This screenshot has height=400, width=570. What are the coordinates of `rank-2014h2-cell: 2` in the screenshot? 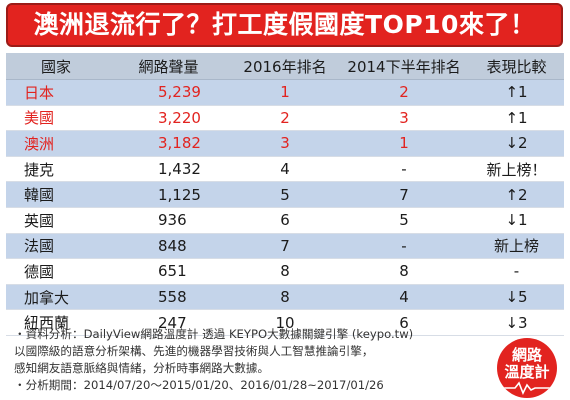 It's located at (404, 92).